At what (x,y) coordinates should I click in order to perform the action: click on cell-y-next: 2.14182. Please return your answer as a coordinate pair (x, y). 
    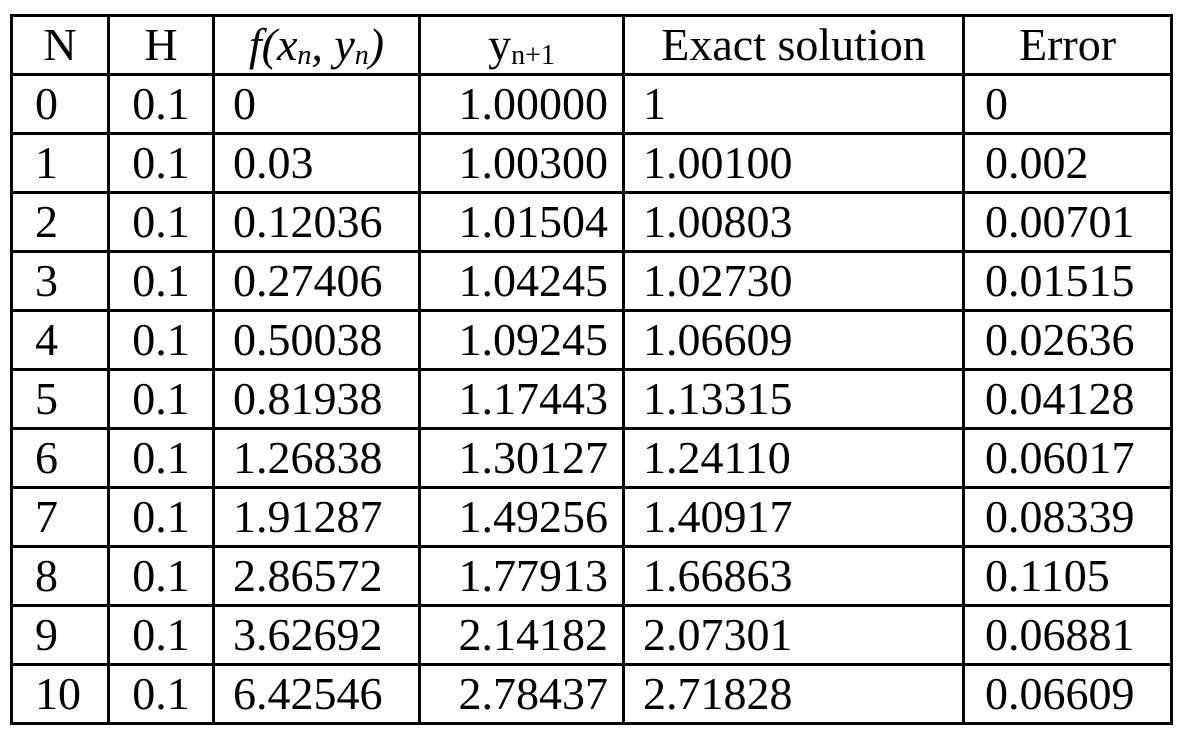
    Looking at the image, I should click on (521, 635).